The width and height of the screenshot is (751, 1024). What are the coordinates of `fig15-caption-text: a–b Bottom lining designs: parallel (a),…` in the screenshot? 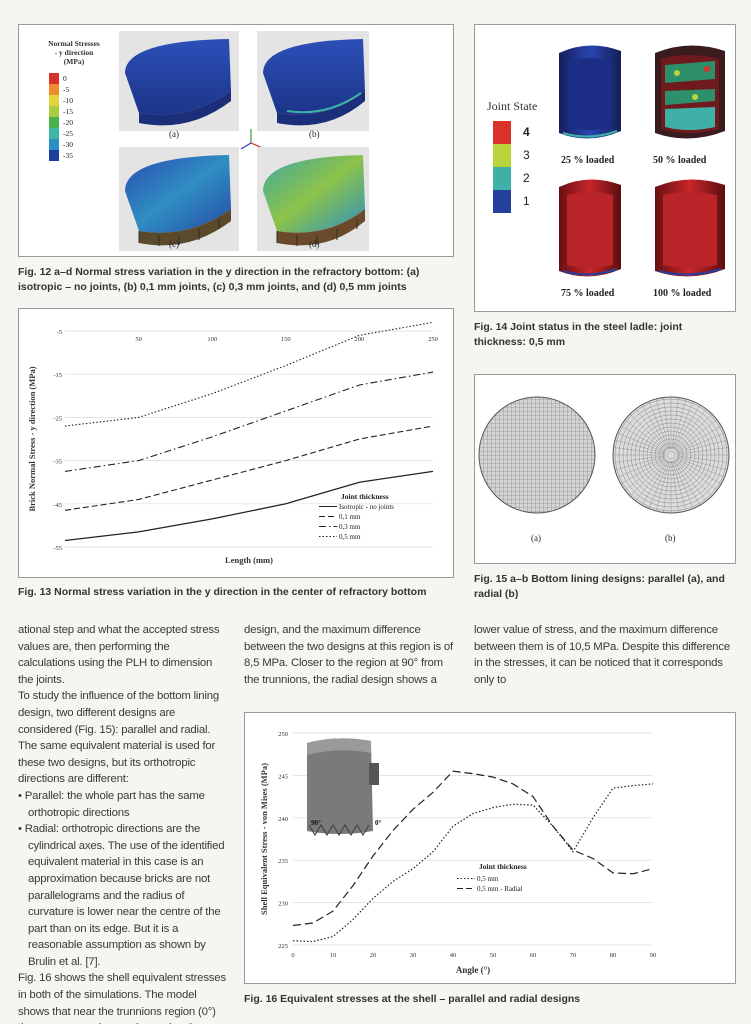 It's located at (599, 586).